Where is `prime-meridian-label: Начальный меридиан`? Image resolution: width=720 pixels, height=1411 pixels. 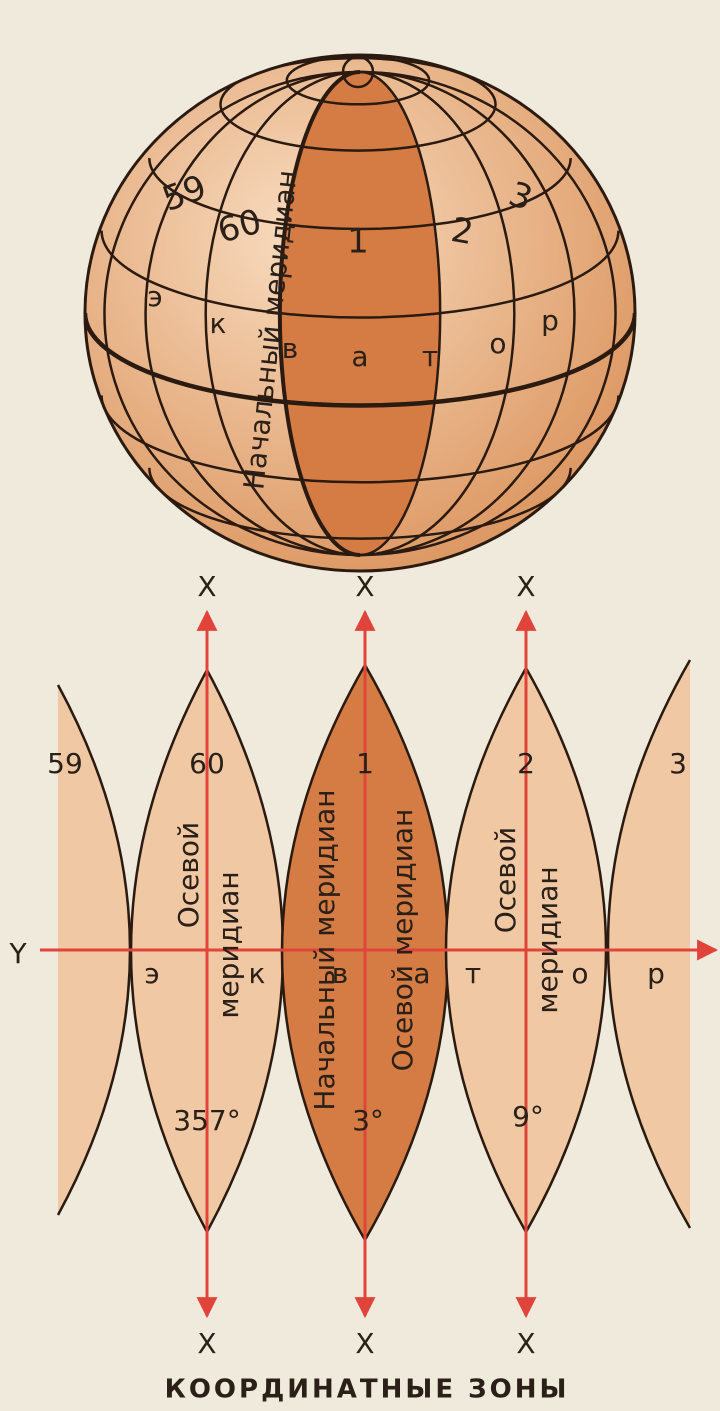
prime-meridian-label: Начальный меридиан is located at coordinates (324, 949).